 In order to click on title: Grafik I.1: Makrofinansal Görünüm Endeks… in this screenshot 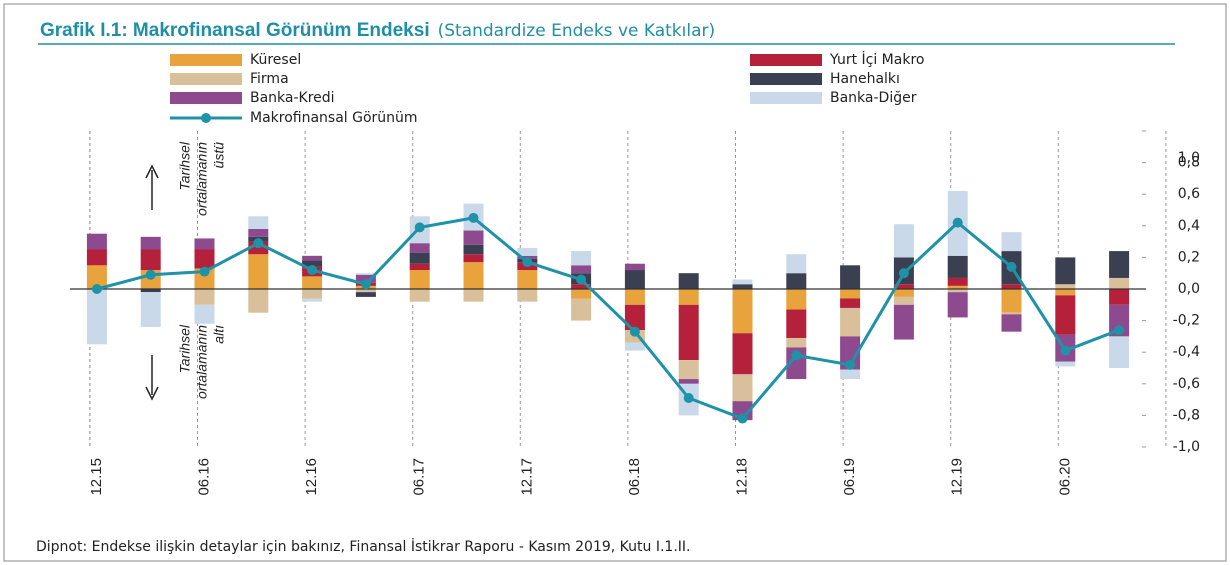, I will do `click(235, 30)`.